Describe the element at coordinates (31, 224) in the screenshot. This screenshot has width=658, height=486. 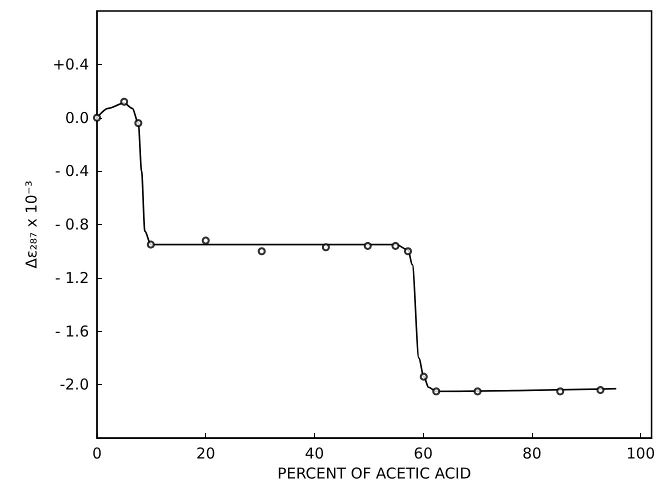
I see `y-axis-title: Δε₂₈₇ x 10⁻³` at that location.